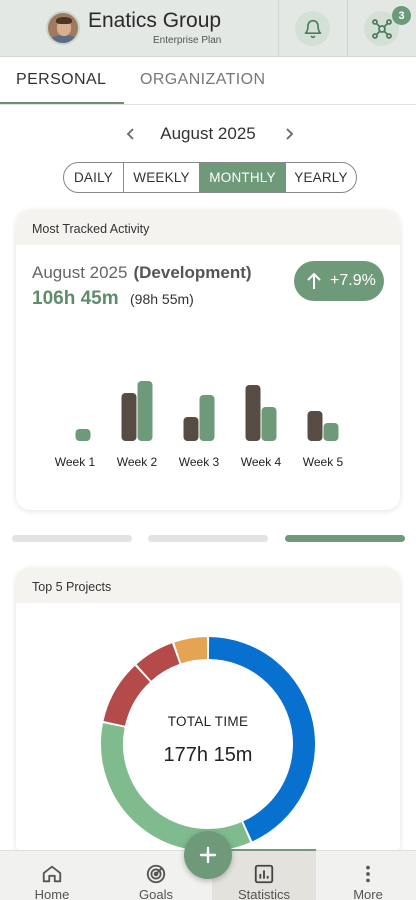 The height and width of the screenshot is (900, 416). Describe the element at coordinates (208, 721) in the screenshot. I see `total-time-label: TOTAL TIME` at that location.